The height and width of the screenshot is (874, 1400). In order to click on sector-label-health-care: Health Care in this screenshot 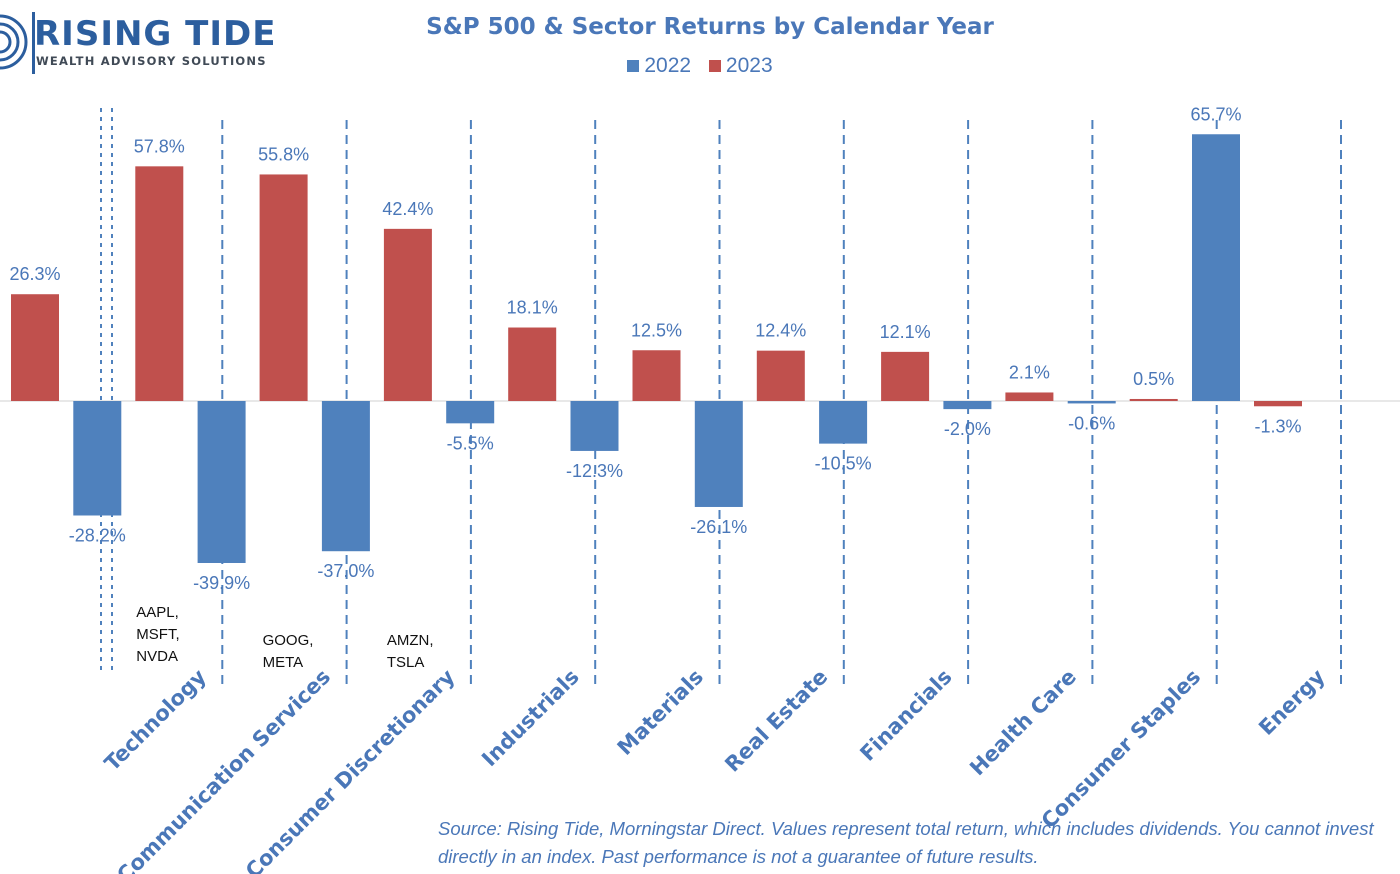, I will do `click(1023, 723)`.